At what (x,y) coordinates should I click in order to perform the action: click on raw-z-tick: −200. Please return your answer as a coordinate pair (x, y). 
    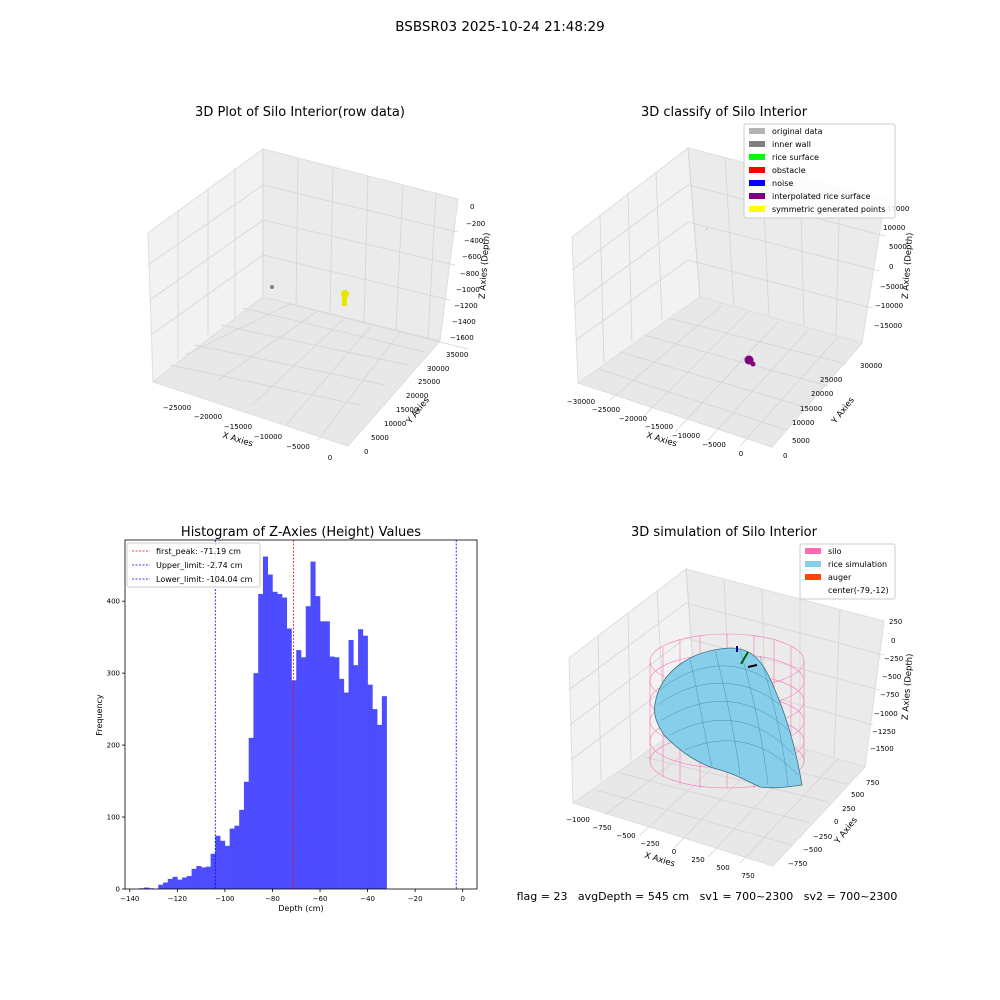
    Looking at the image, I should click on (475, 224).